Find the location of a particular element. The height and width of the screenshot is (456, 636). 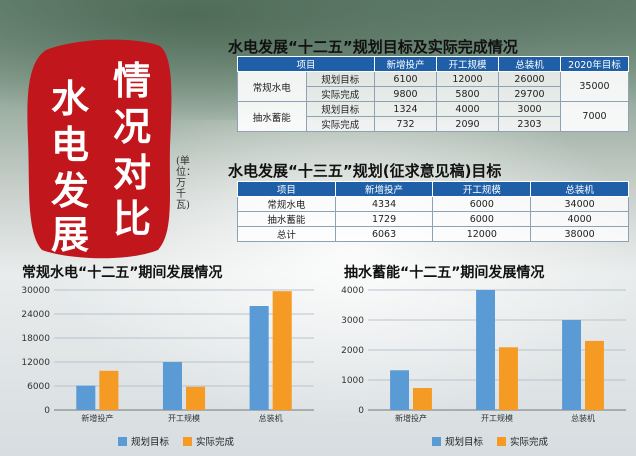

table2-header-row: 项目 新增投产 开工规模 总装机 is located at coordinates (433, 189).